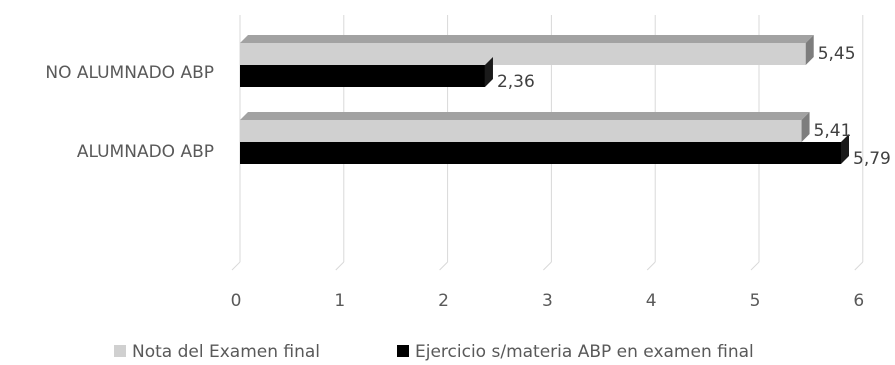  Describe the element at coordinates (129, 73) in the screenshot. I see `category-label: NO ALUMNADO ABP` at that location.